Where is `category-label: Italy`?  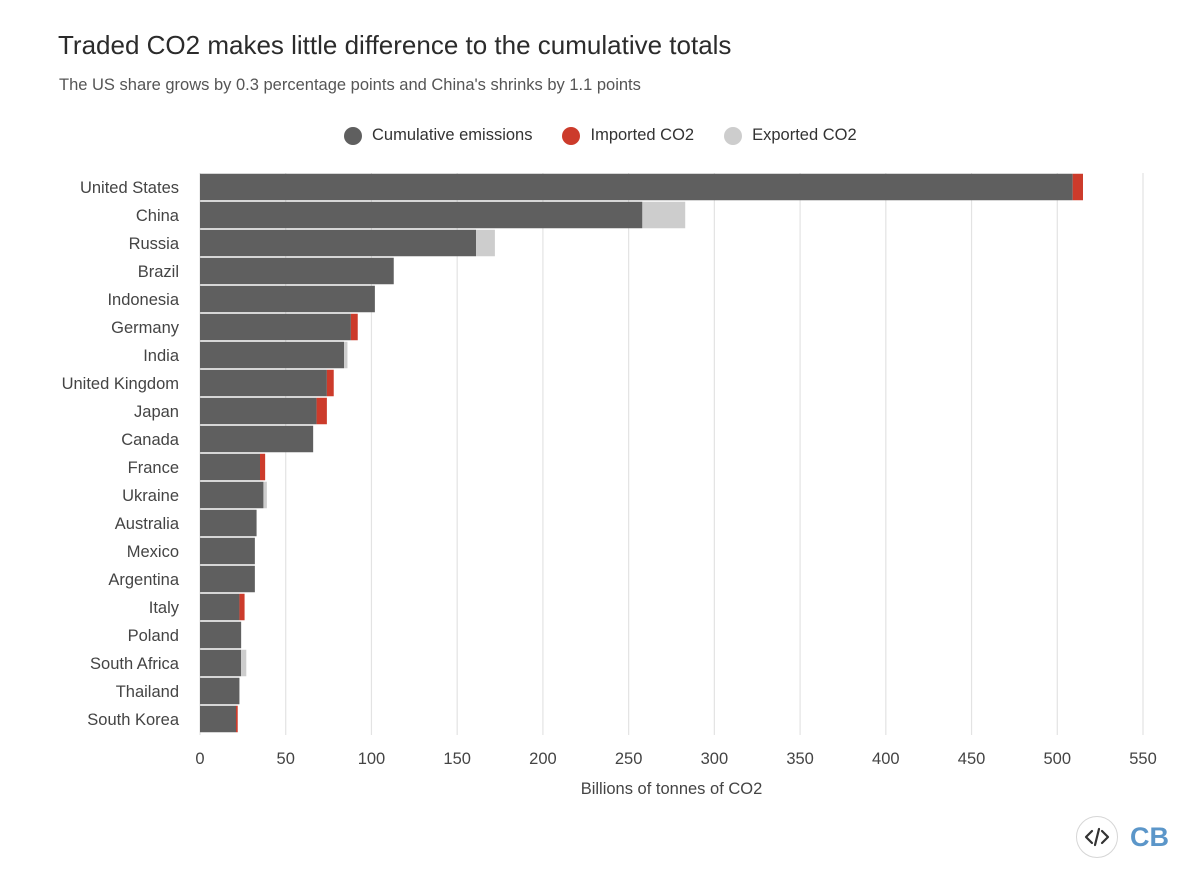
category-label: Italy is located at coordinates (164, 608).